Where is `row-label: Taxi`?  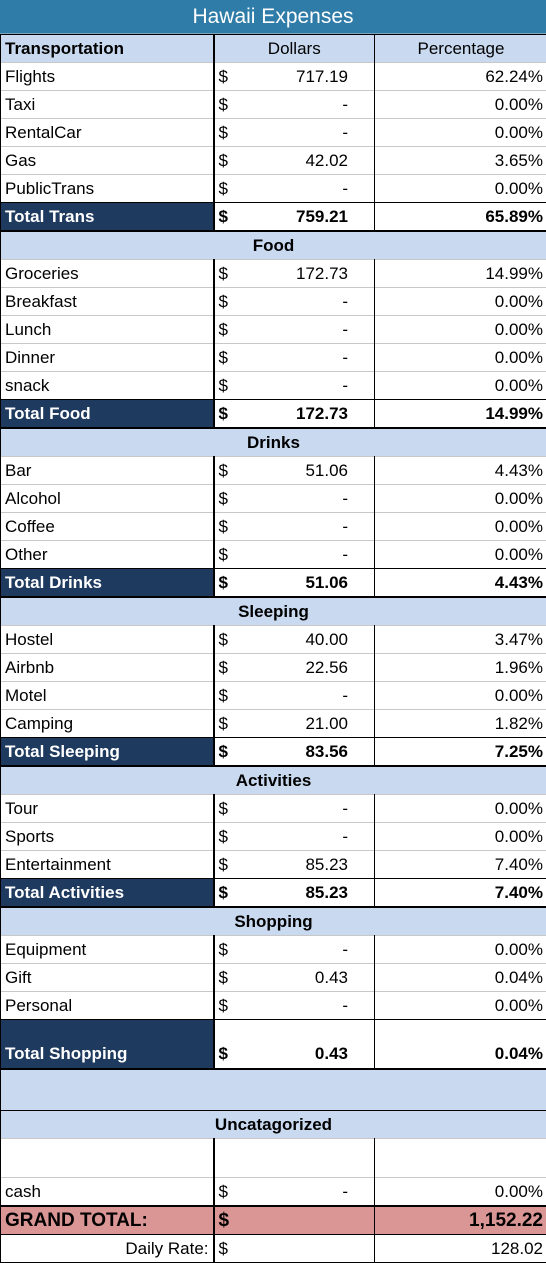 row-label: Taxi is located at coordinates (107, 105).